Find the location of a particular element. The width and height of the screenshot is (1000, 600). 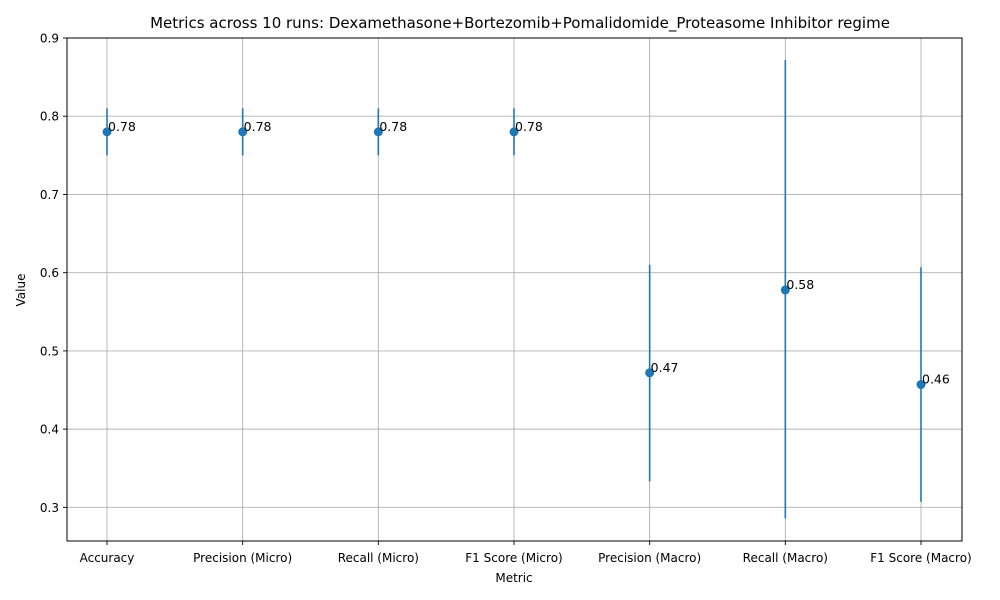

x-tick-label: Recall (Macro) is located at coordinates (785, 558).